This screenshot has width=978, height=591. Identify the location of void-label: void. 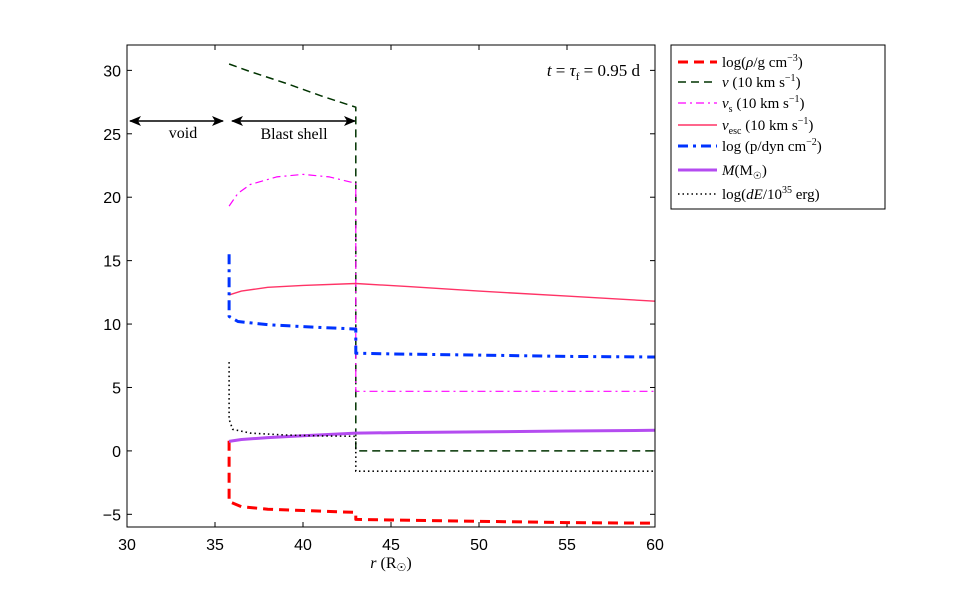
(183, 133).